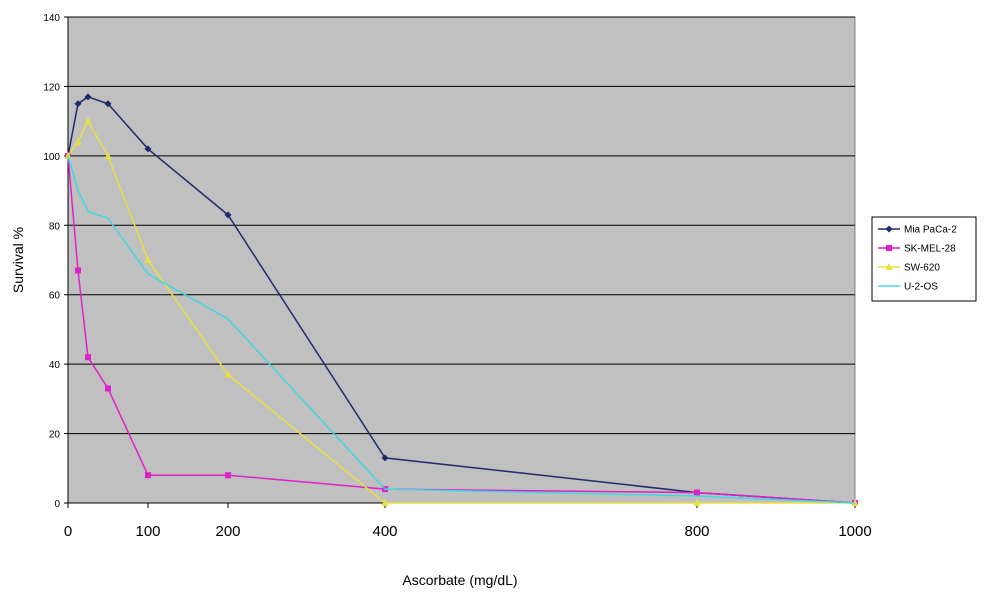  I want to click on legend-item: SW-620, so click(909, 268).